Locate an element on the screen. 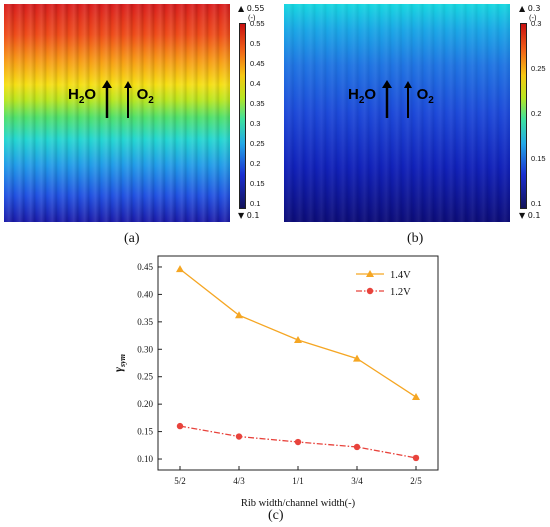  y-axis-label-subscript: sym is located at coordinates (122, 361).